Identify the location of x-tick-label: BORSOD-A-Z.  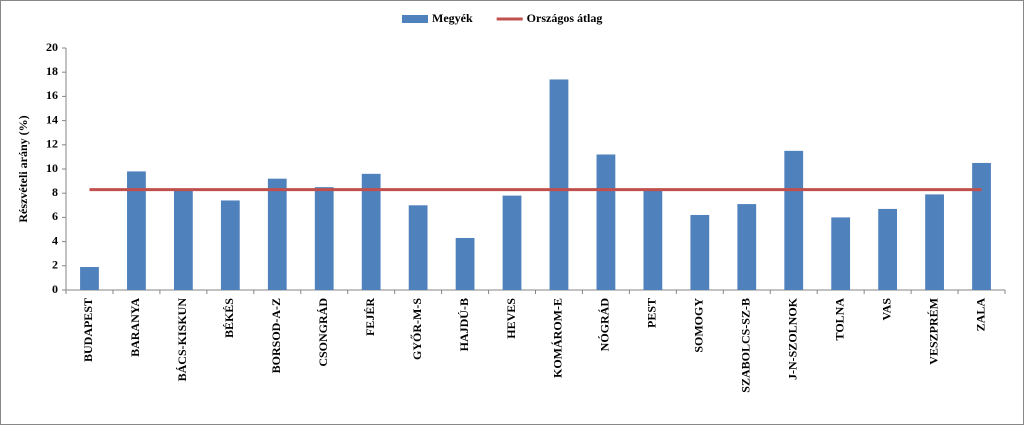
(276, 335).